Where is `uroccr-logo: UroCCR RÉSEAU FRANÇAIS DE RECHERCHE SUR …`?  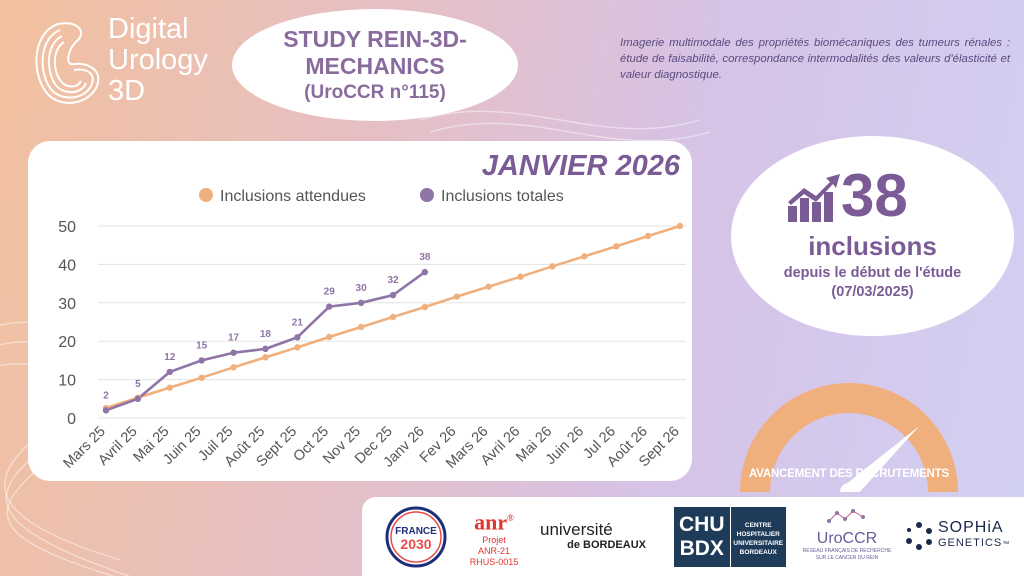 uroccr-logo: UroCCR RÉSEAU FRANÇAIS DE RECHERCHE SUR … is located at coordinates (847, 534).